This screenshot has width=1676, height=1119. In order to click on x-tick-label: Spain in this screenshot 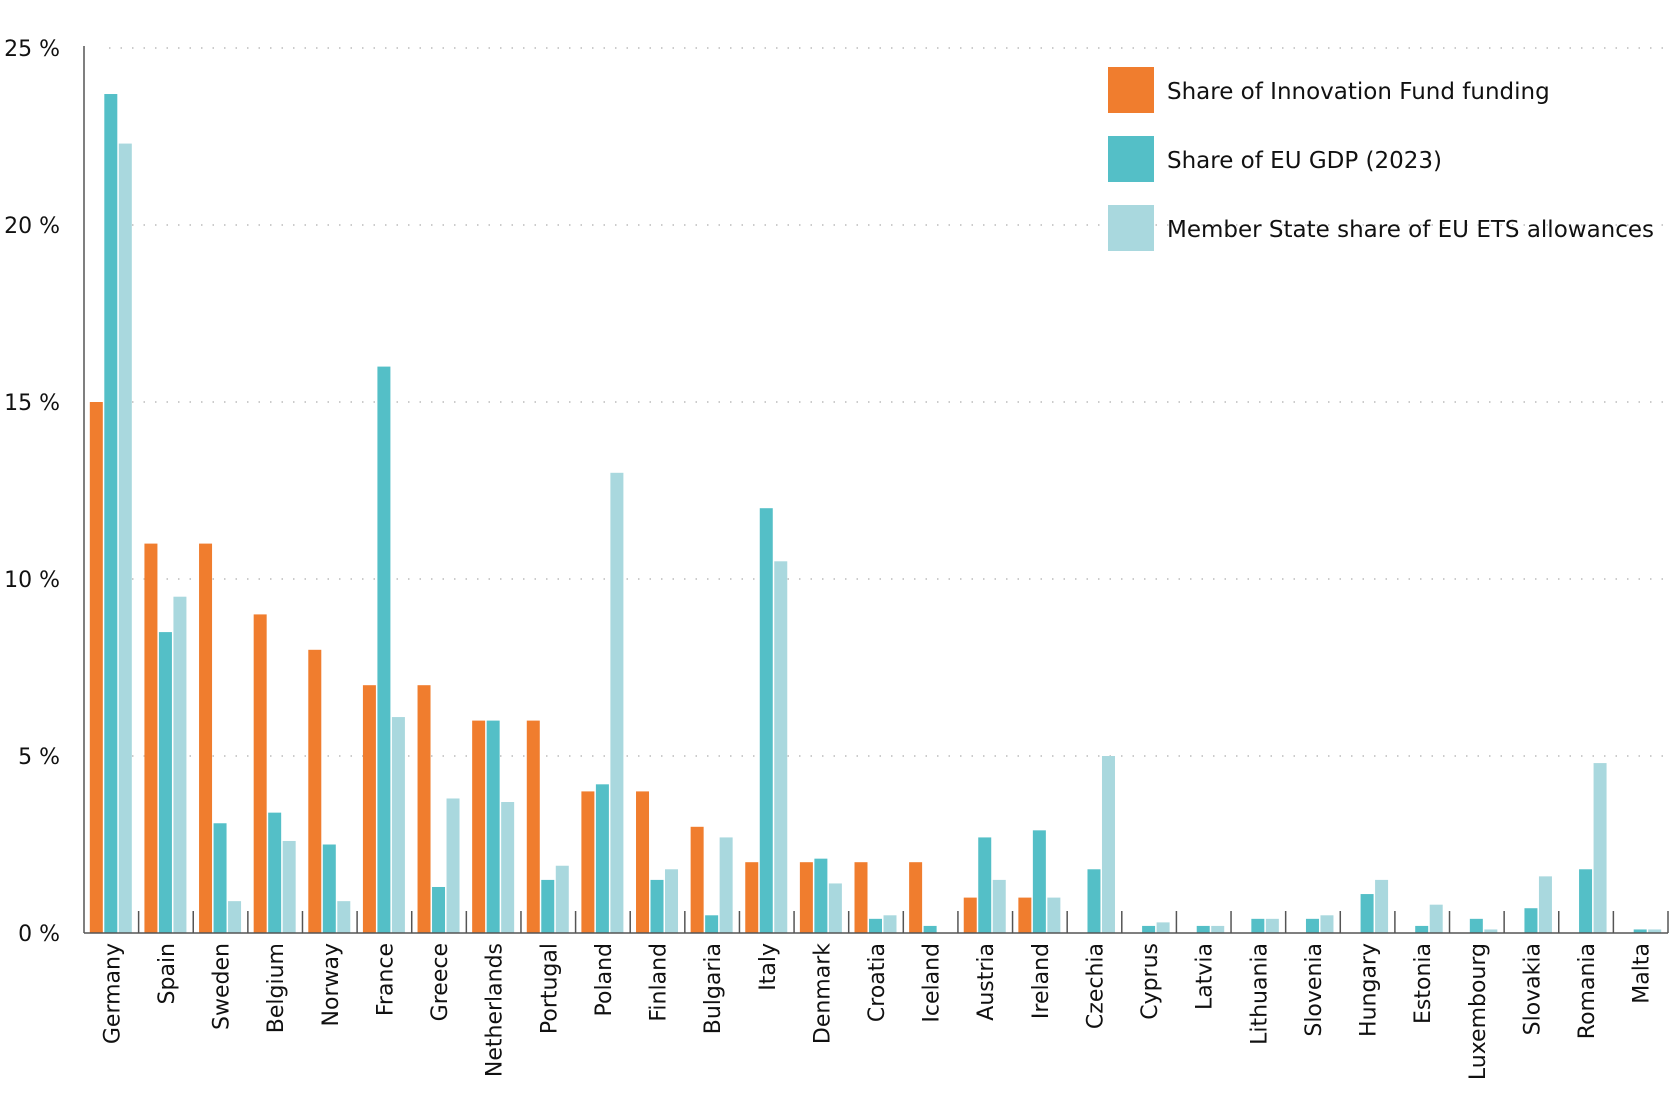, I will do `click(167, 973)`.